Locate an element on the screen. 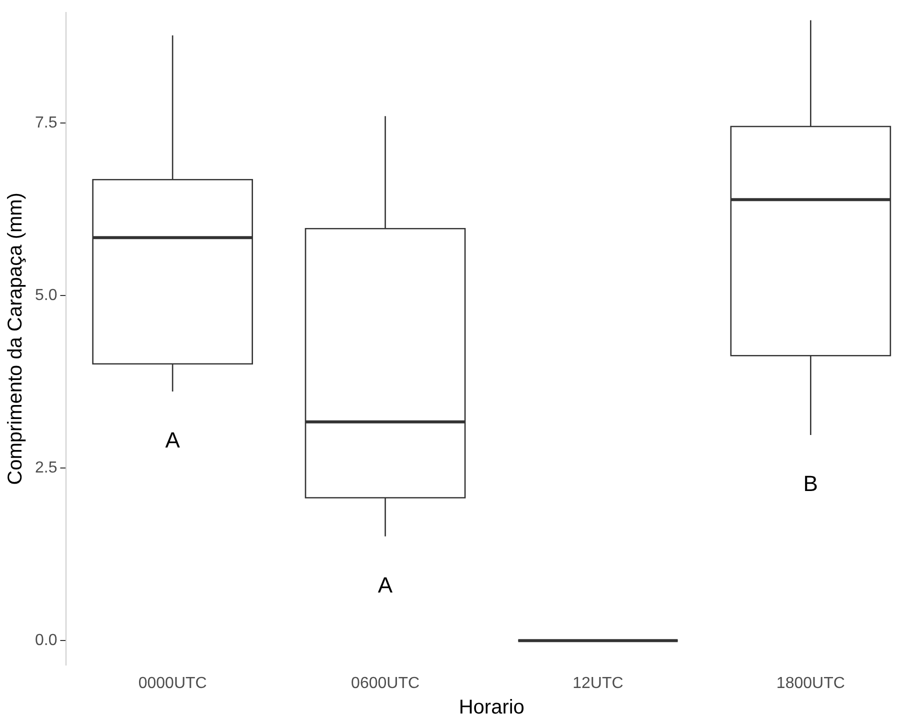  y-tick-label: 5.0 is located at coordinates (46, 295).